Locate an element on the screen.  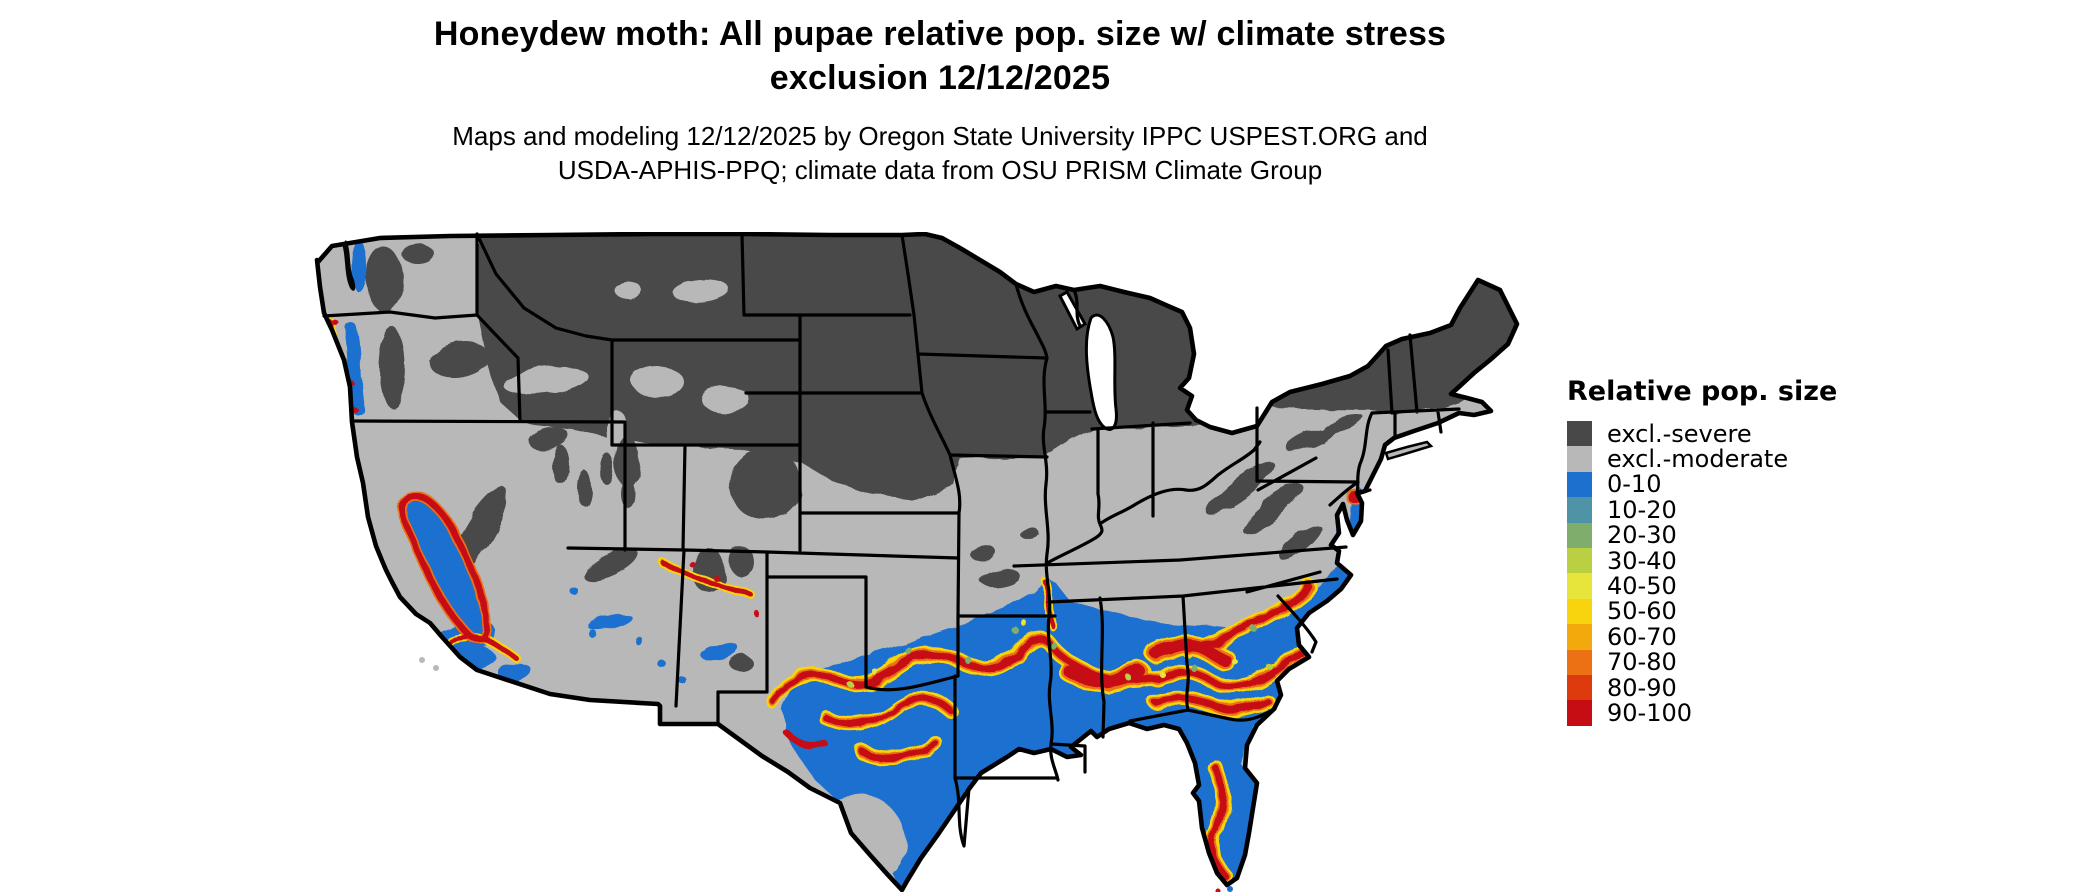
legend-row: 20-30 is located at coordinates (1717, 535).